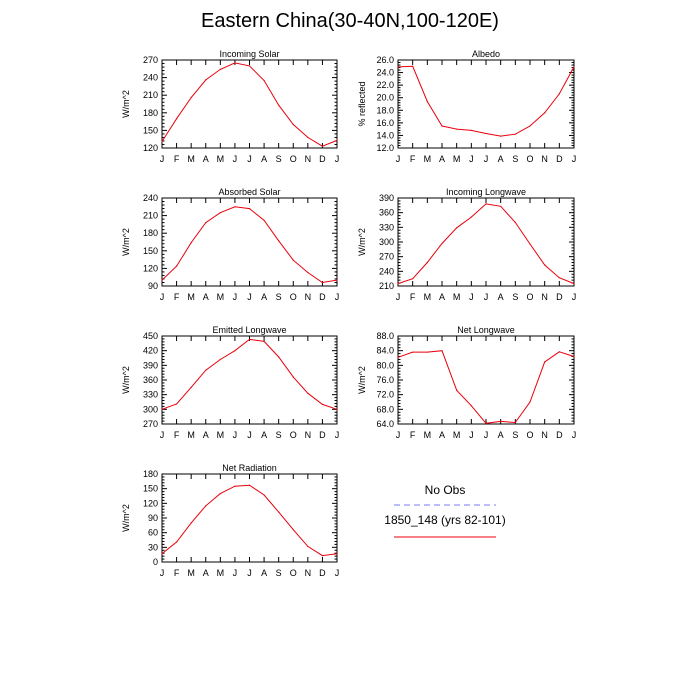 This screenshot has height=700, width=700. Describe the element at coordinates (385, 110) in the screenshot. I see `y-tick-label: 18.0` at that location.